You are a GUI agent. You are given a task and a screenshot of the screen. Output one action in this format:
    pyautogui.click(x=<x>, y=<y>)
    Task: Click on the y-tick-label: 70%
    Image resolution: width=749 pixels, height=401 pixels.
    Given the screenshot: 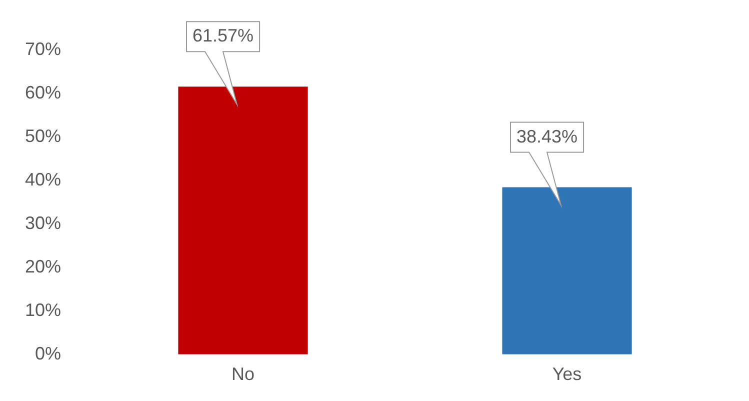 What is the action you would take?
    pyautogui.click(x=43, y=48)
    